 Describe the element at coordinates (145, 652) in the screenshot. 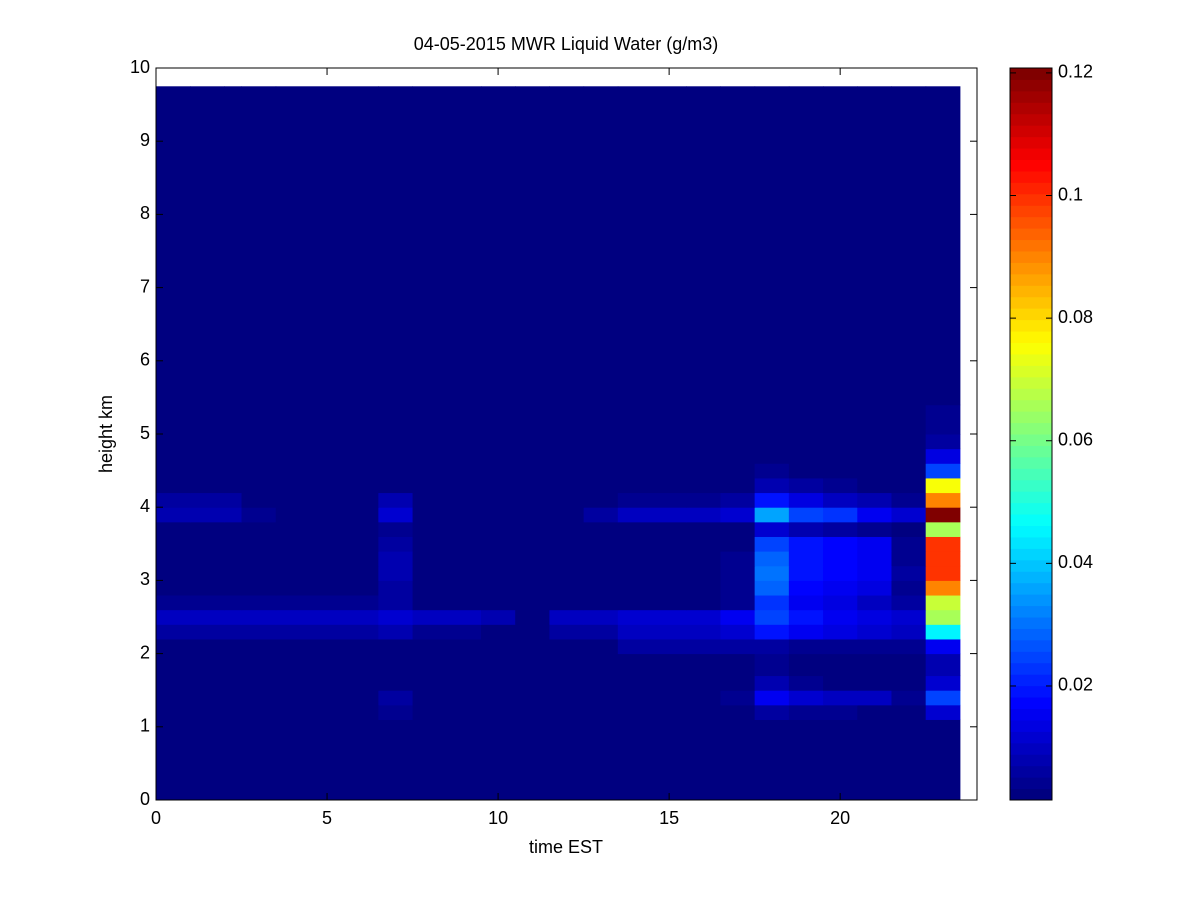

I see `y-tick-label: 2` at that location.